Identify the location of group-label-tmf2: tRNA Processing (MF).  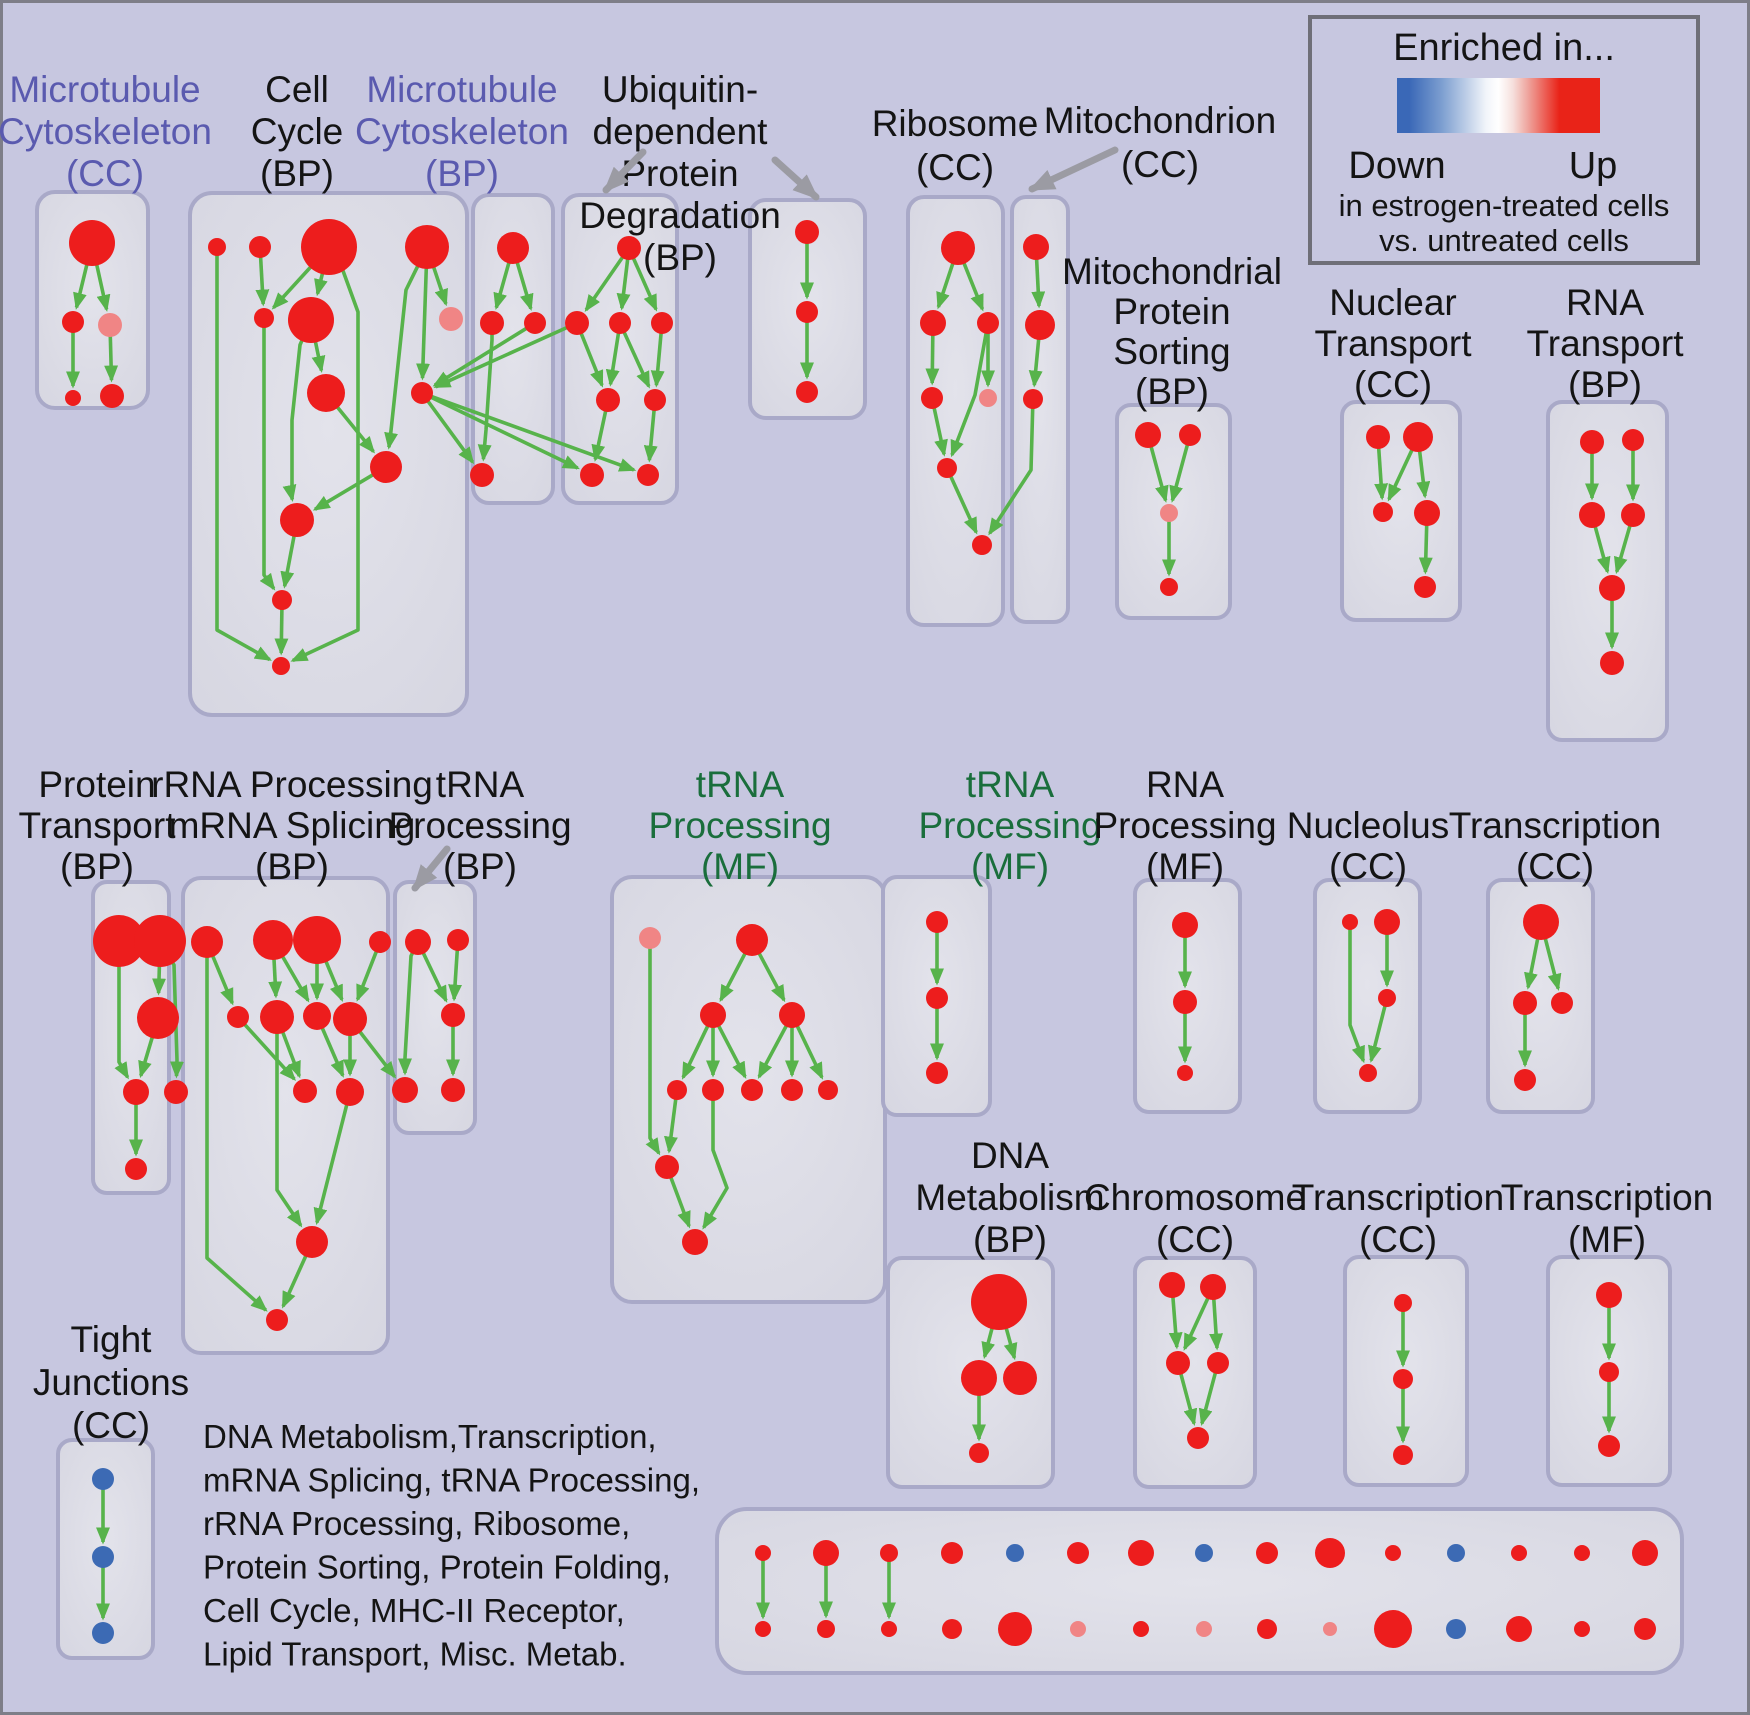
(1009, 825).